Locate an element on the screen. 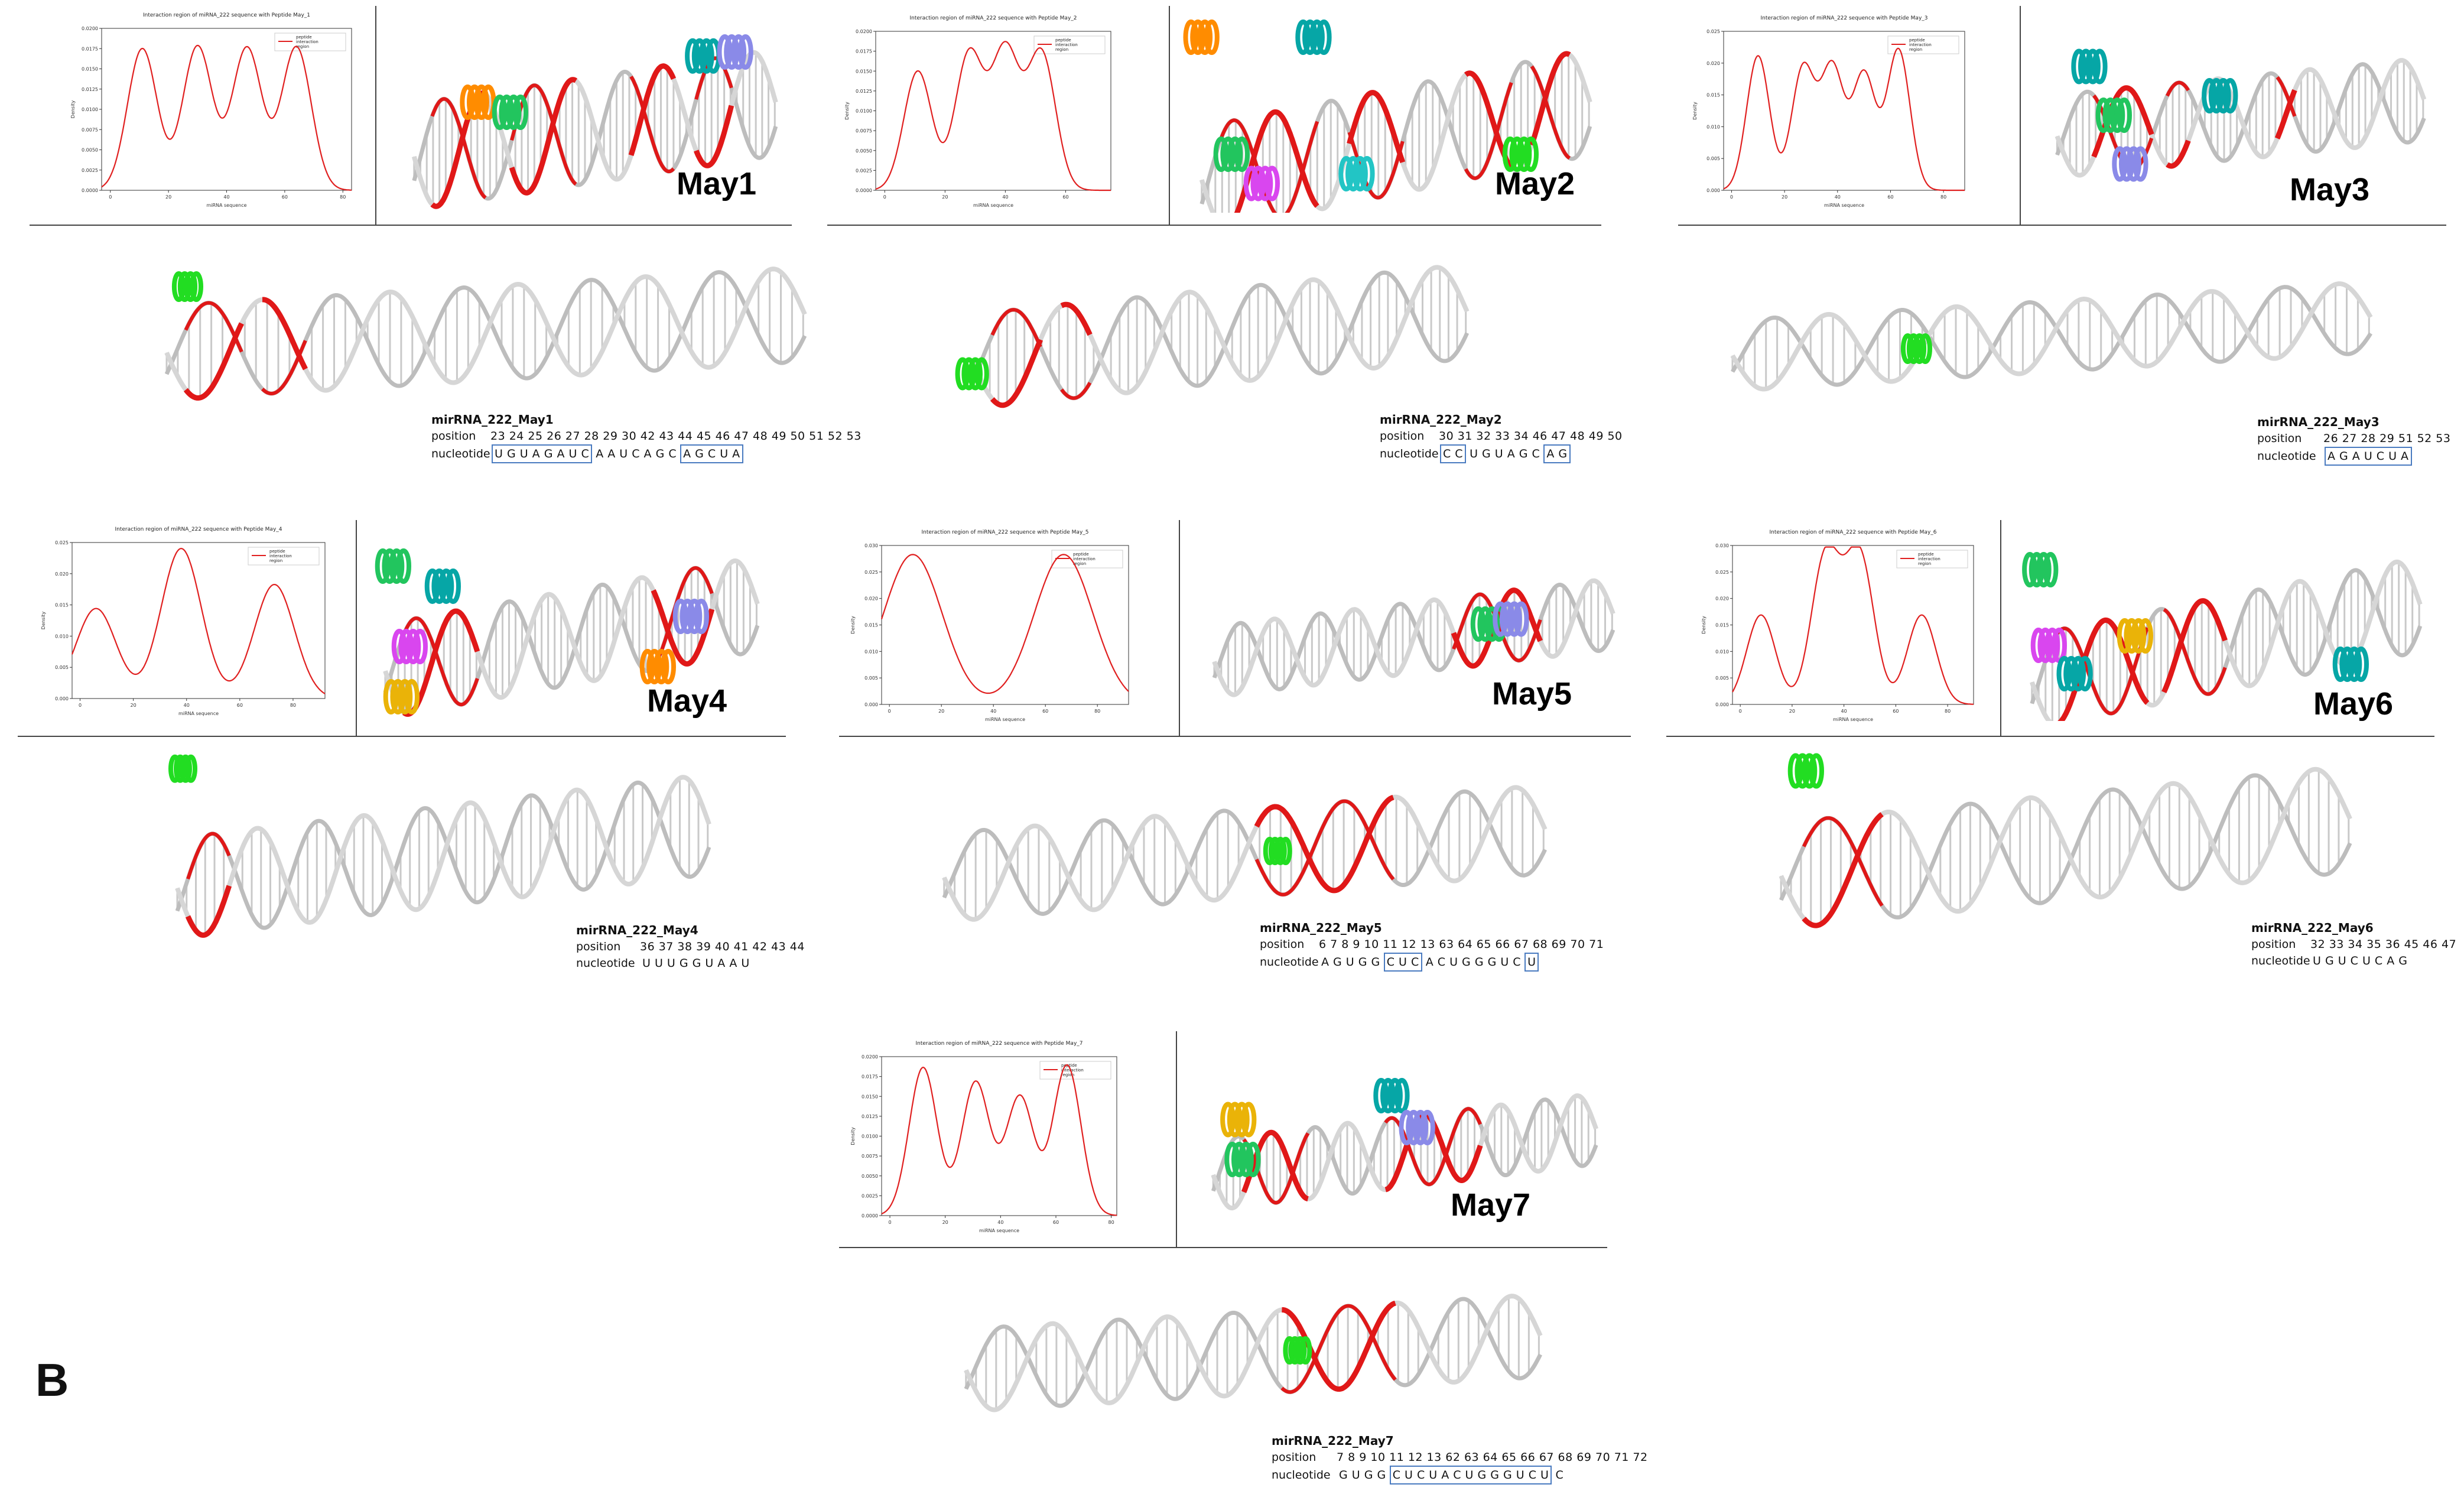 The height and width of the screenshot is (1491, 2464). sequence-title: mirRNA_222_May6 is located at coordinates (2312, 928).